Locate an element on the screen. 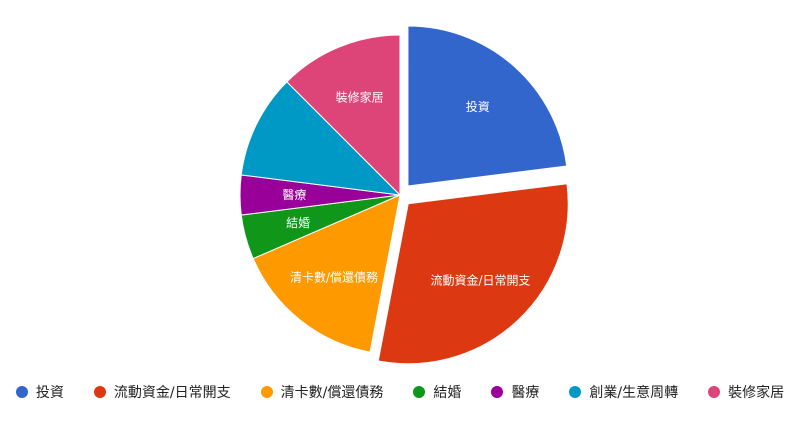 Image resolution: width=800 pixels, height=421 pixels. legend-item-4: 結婚 is located at coordinates (437, 392).